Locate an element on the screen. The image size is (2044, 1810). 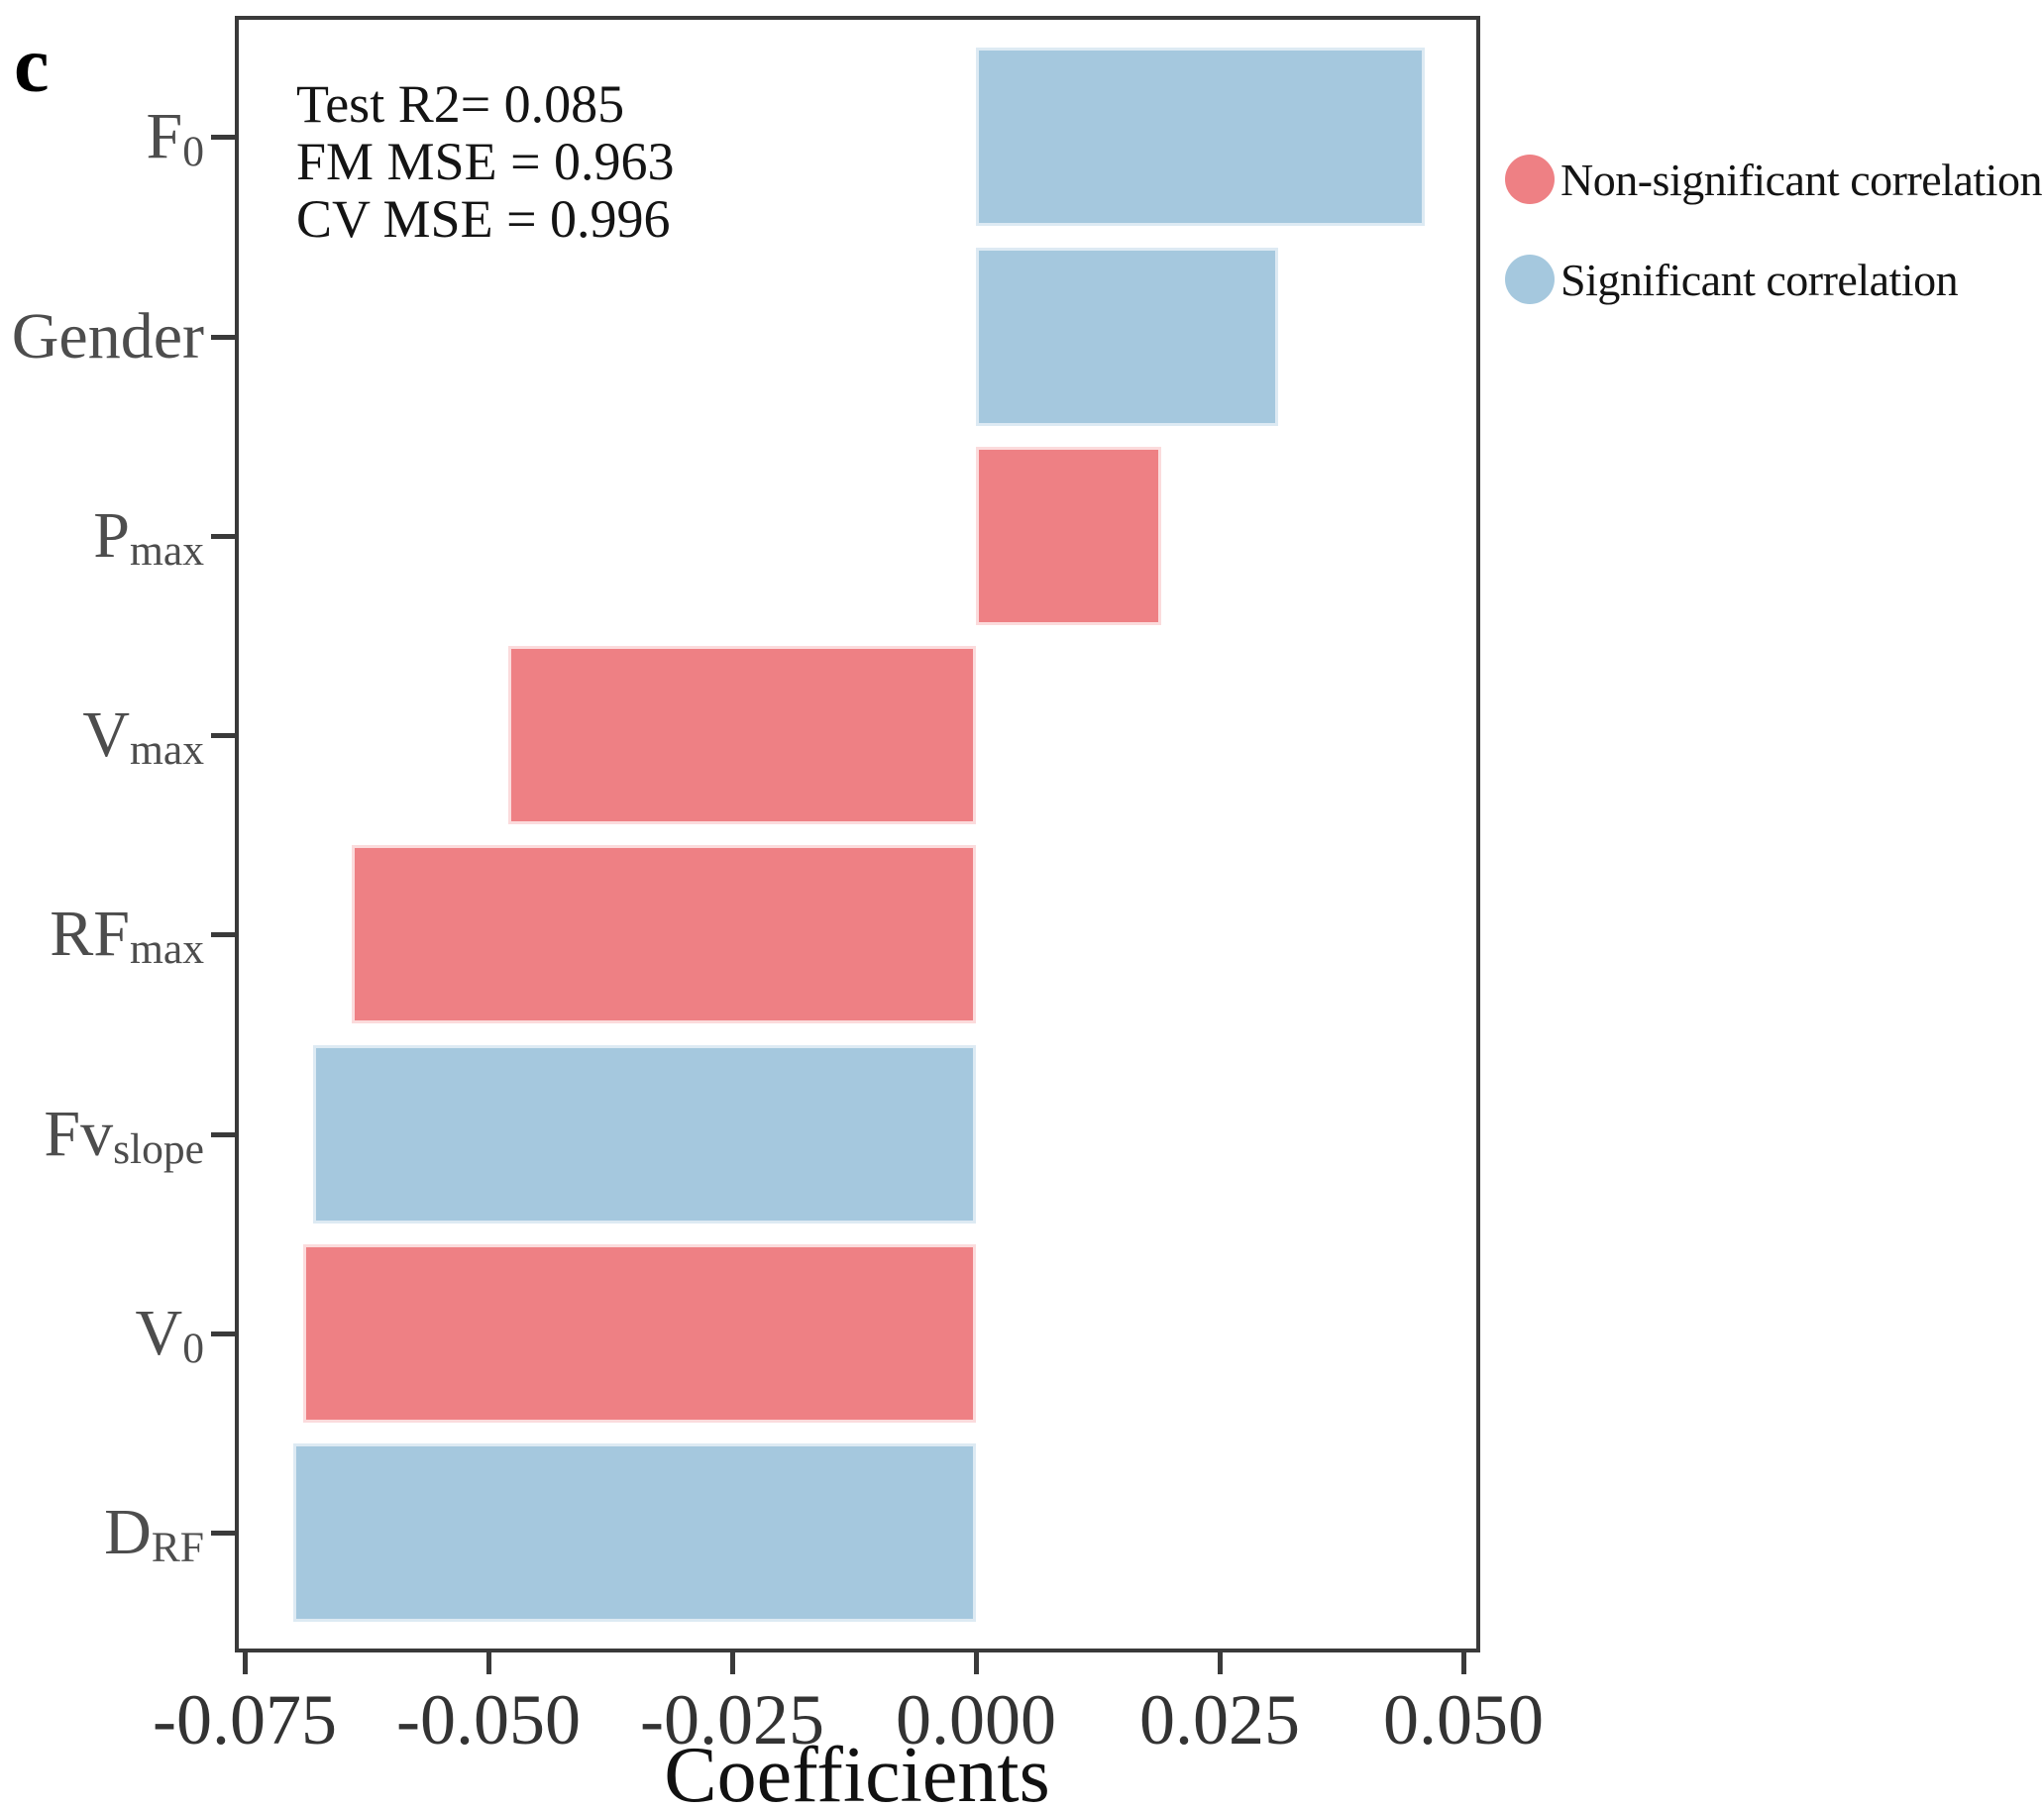
y-axis-label-vmax: Vmax is located at coordinates (102, 735).